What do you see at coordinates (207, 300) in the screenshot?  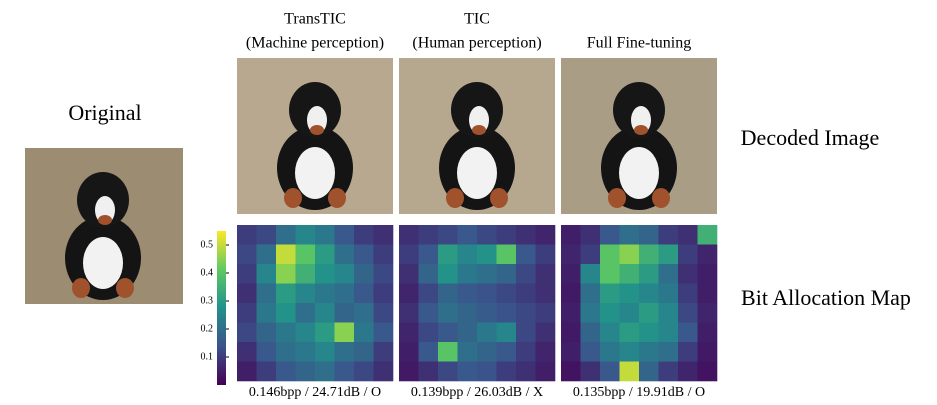 I see `colorbar-tick-label: 0.3` at bounding box center [207, 300].